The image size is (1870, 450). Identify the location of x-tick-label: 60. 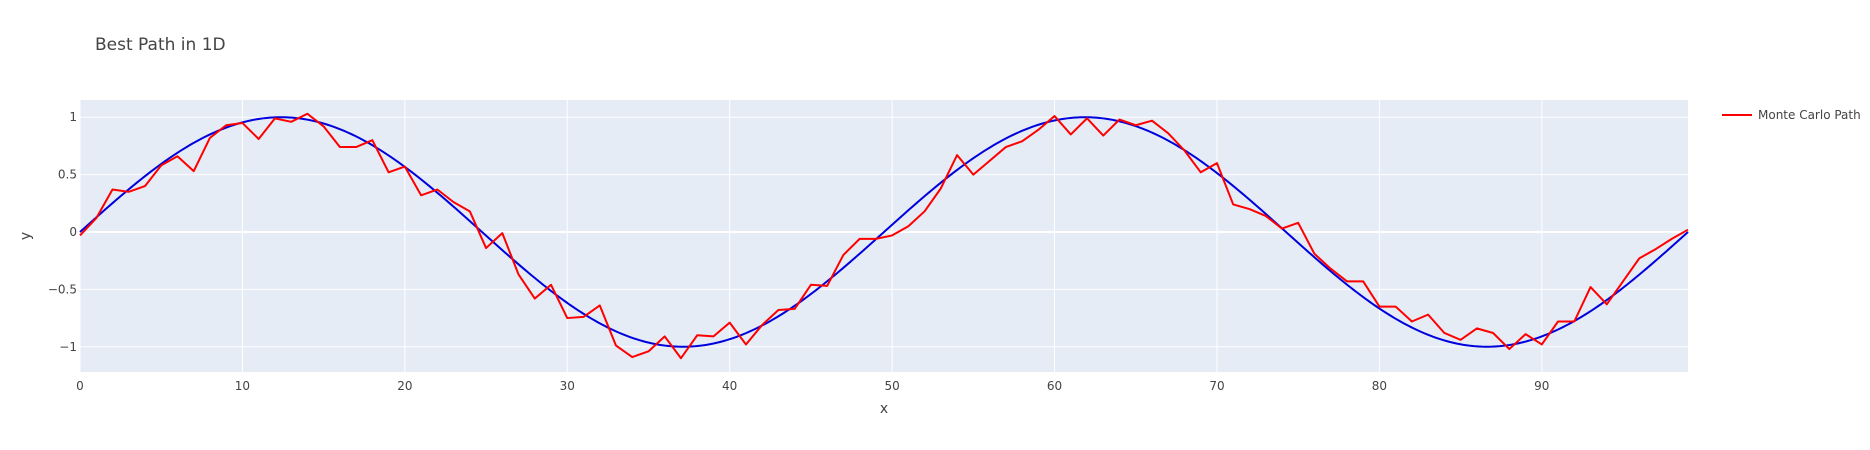
(1054, 386).